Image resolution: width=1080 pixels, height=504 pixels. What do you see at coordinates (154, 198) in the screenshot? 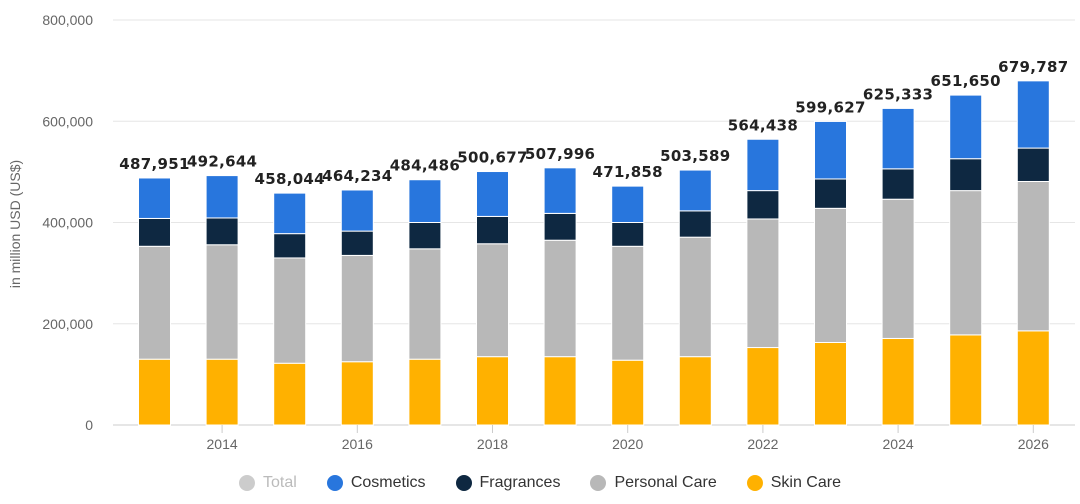
I see `bar-cosmetics-2013` at bounding box center [154, 198].